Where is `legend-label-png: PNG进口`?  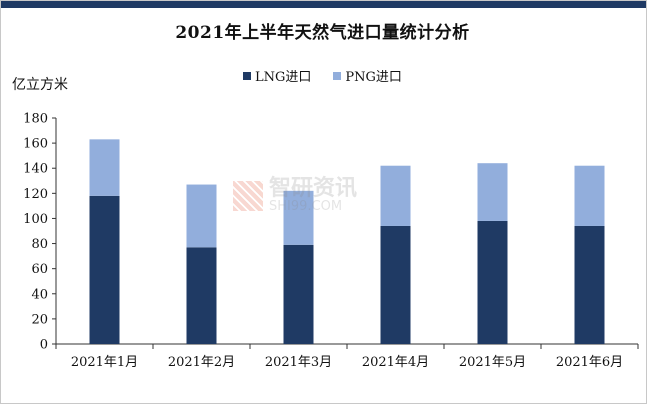
legend-label-png: PNG进口 is located at coordinates (373, 77).